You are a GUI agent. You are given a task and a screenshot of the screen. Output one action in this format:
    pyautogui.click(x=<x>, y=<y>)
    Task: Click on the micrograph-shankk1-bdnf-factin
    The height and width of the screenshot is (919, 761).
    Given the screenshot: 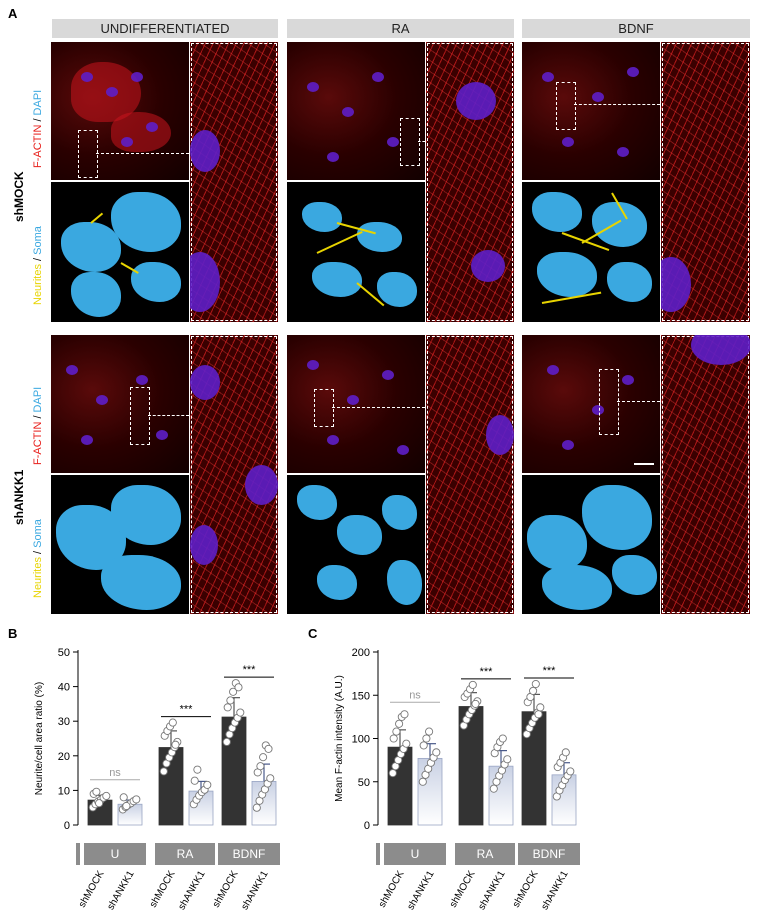 What is the action you would take?
    pyautogui.click(x=591, y=404)
    